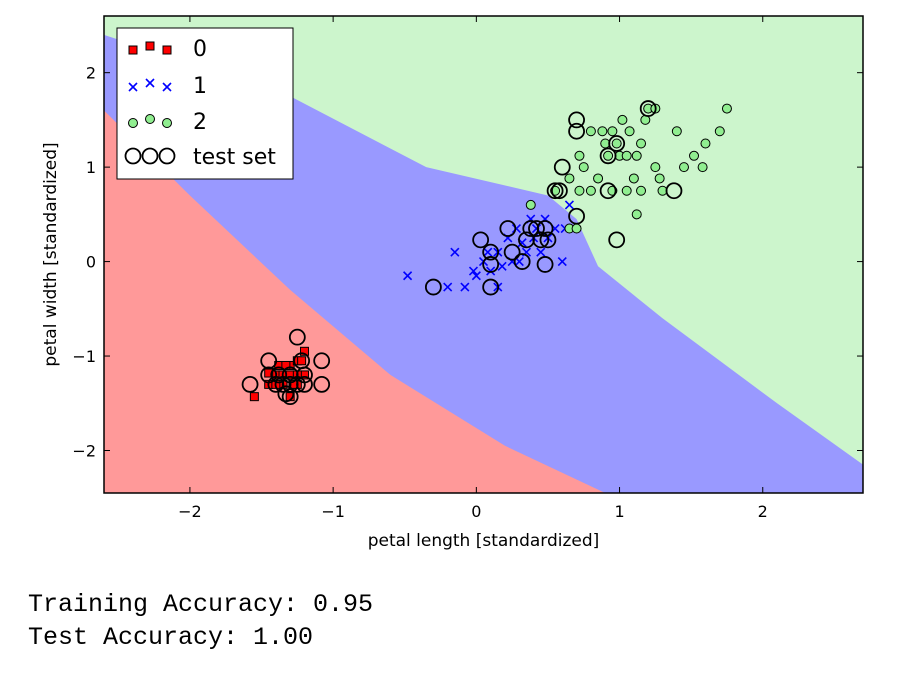  What do you see at coordinates (171, 637) in the screenshot?
I see `test-accuracy: Test Accuracy: 1.00` at bounding box center [171, 637].